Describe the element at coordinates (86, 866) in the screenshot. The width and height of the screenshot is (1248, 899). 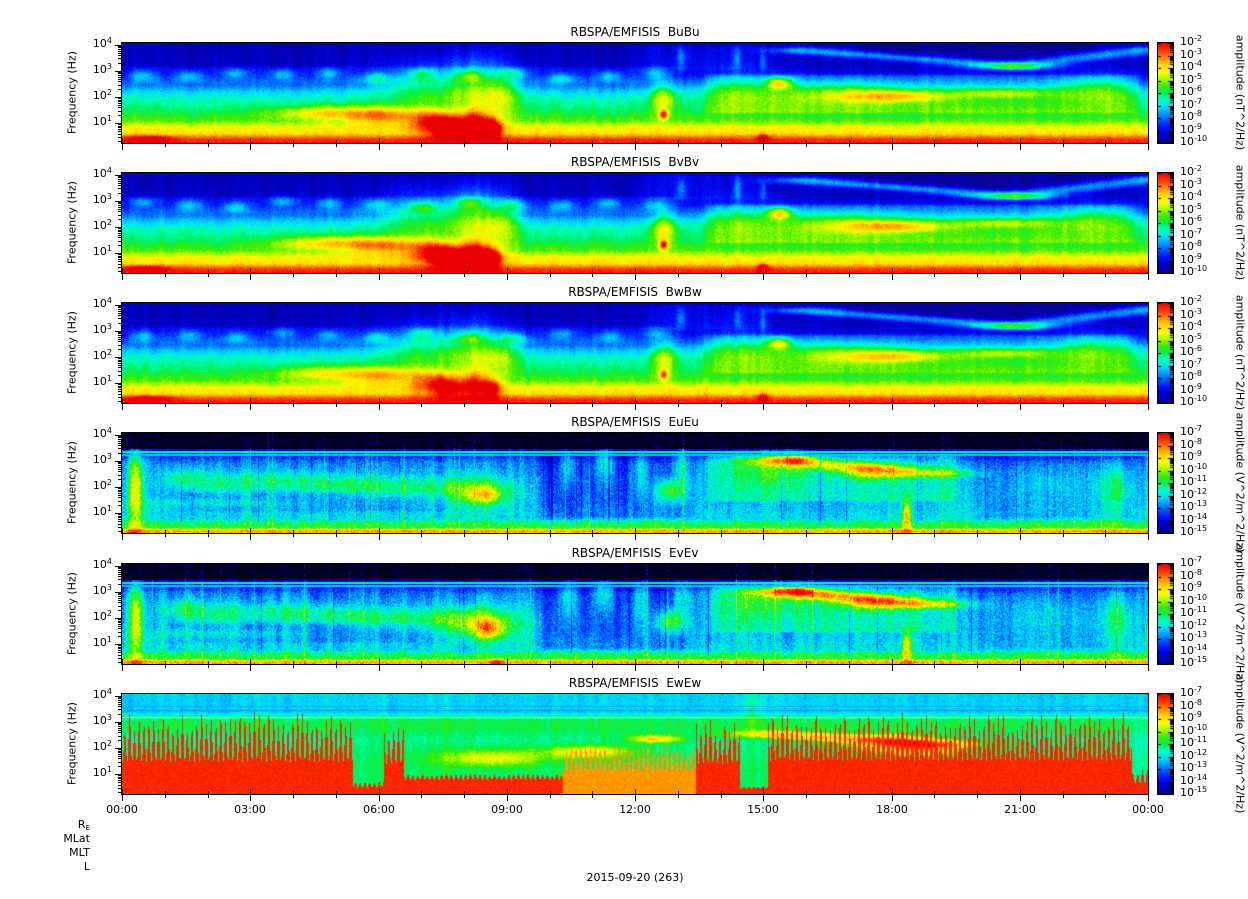
I see `row-label-l: L` at that location.